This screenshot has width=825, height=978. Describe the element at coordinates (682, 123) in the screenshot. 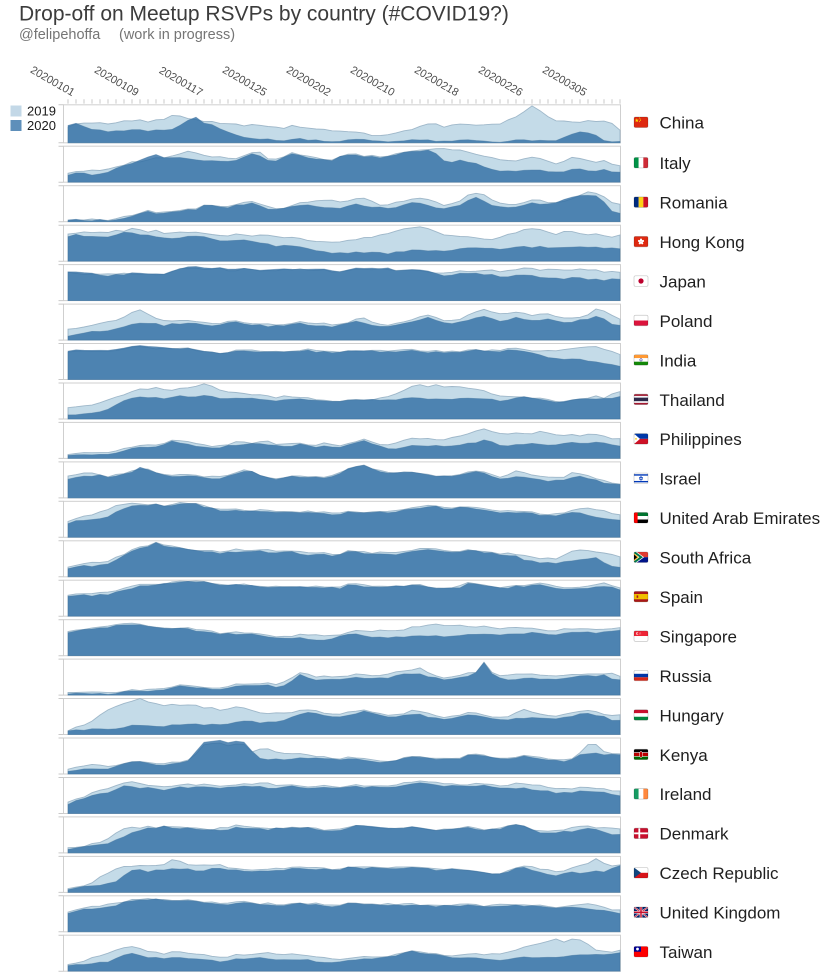

I see `svg-text: China` at that location.